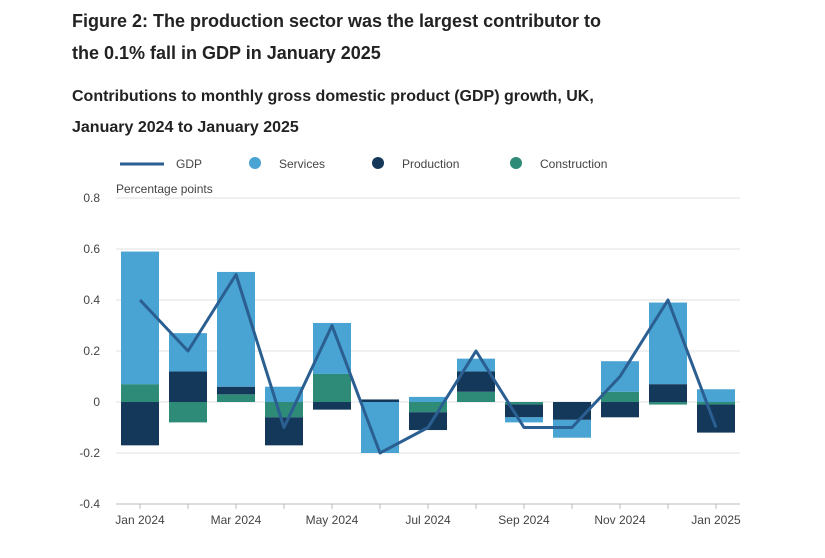  I want to click on legend-label: GDP, so click(189, 164).